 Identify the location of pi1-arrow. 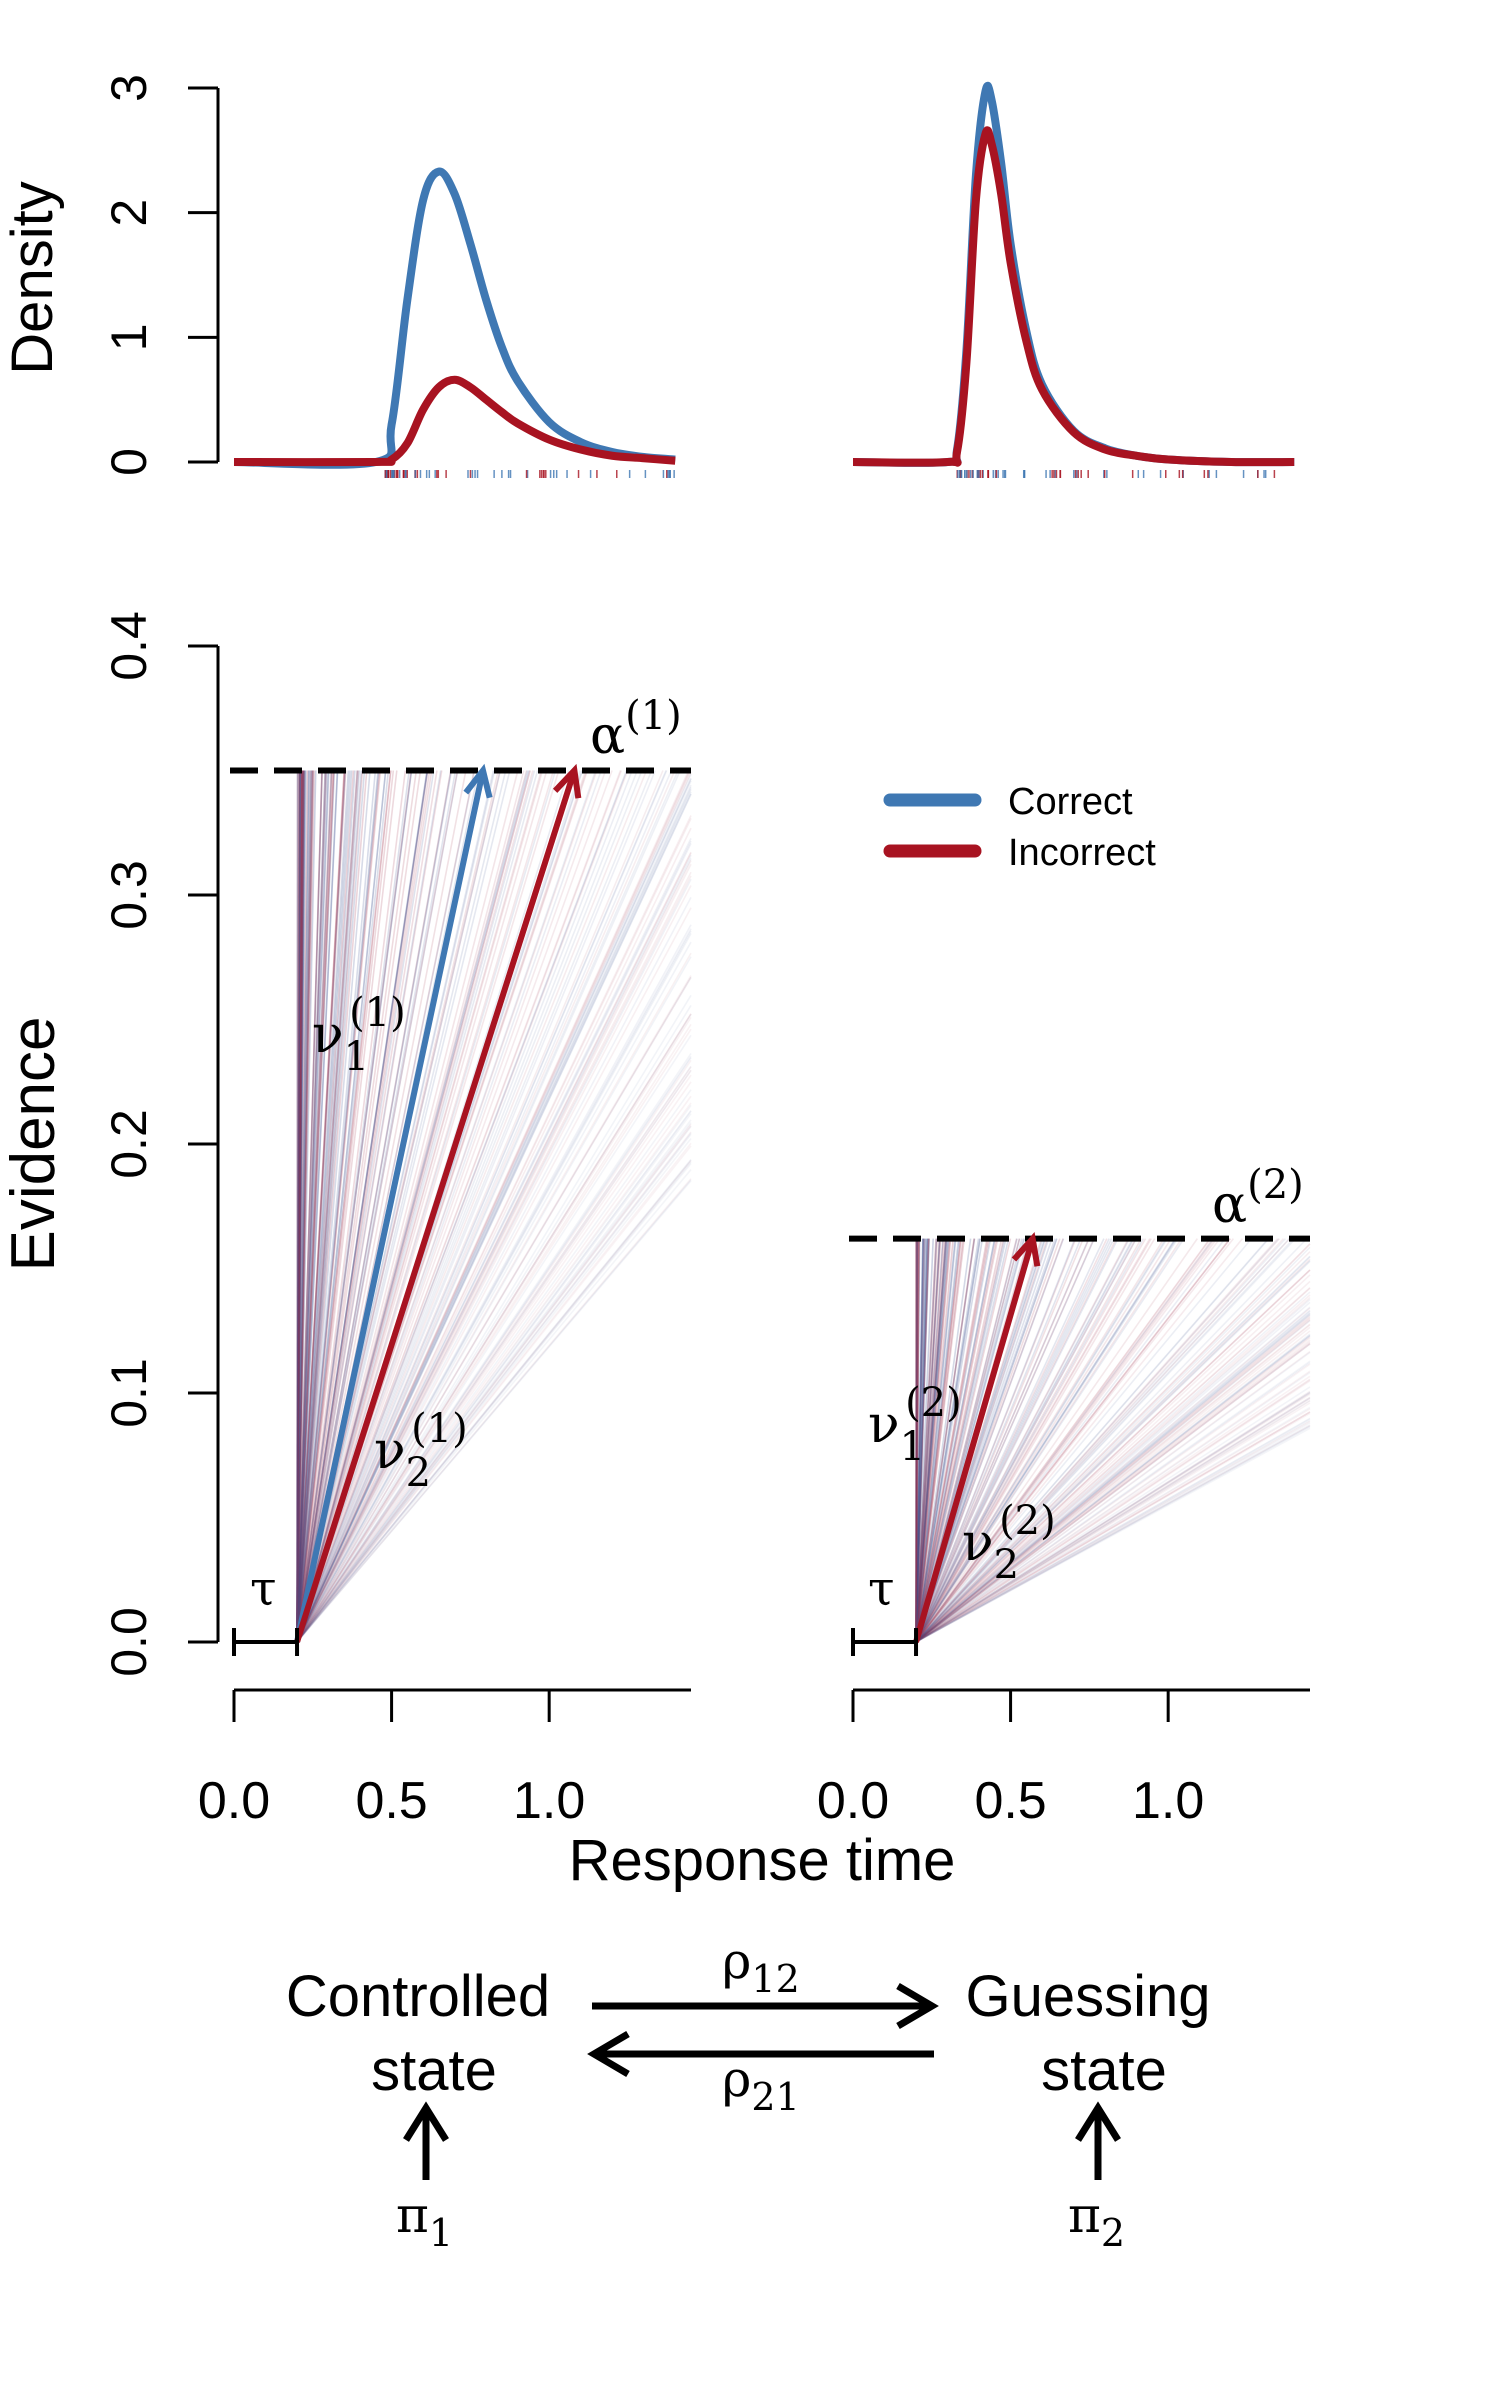
(426, 2140).